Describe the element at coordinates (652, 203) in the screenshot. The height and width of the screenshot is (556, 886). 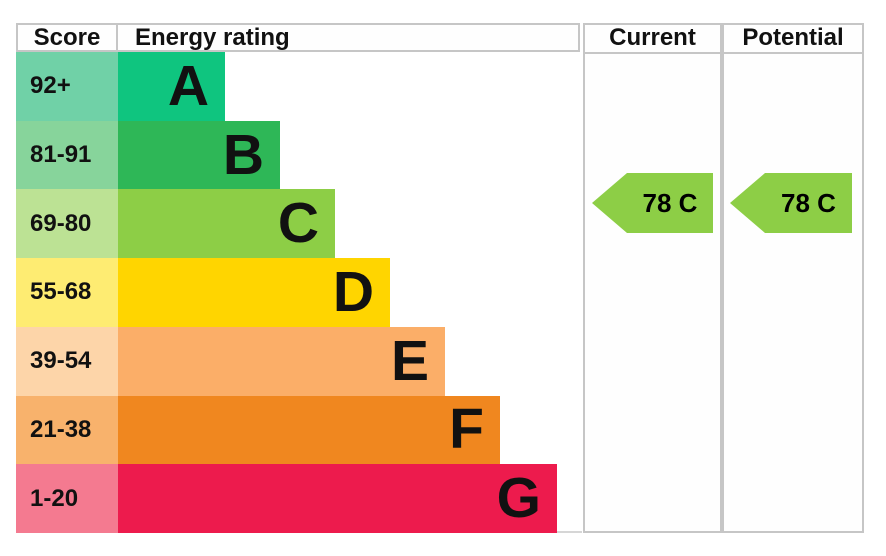
I see `current-rating-arrow: 78 C` at that location.